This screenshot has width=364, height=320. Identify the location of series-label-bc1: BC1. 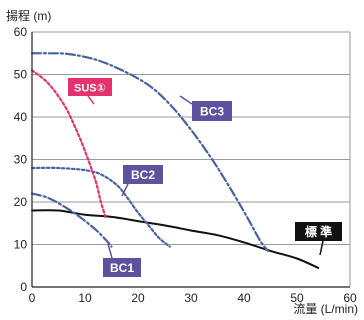
(122, 260).